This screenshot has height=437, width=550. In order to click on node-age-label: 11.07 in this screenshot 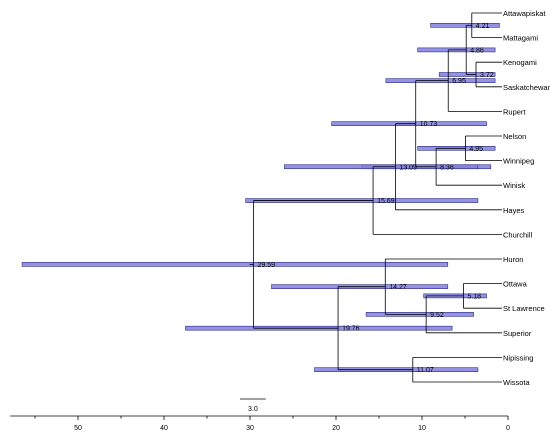, I will do `click(425, 370)`.